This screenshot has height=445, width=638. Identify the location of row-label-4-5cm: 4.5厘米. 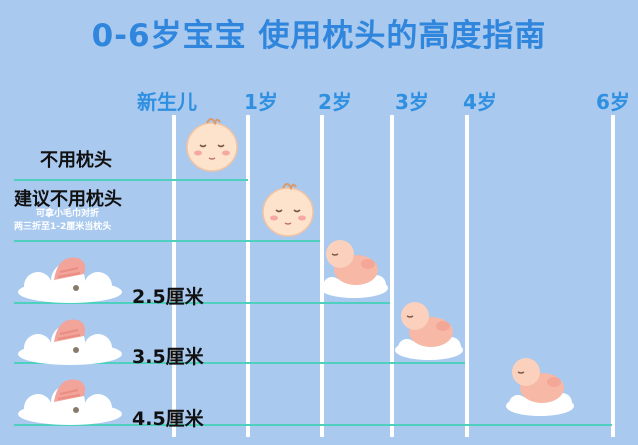
(168, 419).